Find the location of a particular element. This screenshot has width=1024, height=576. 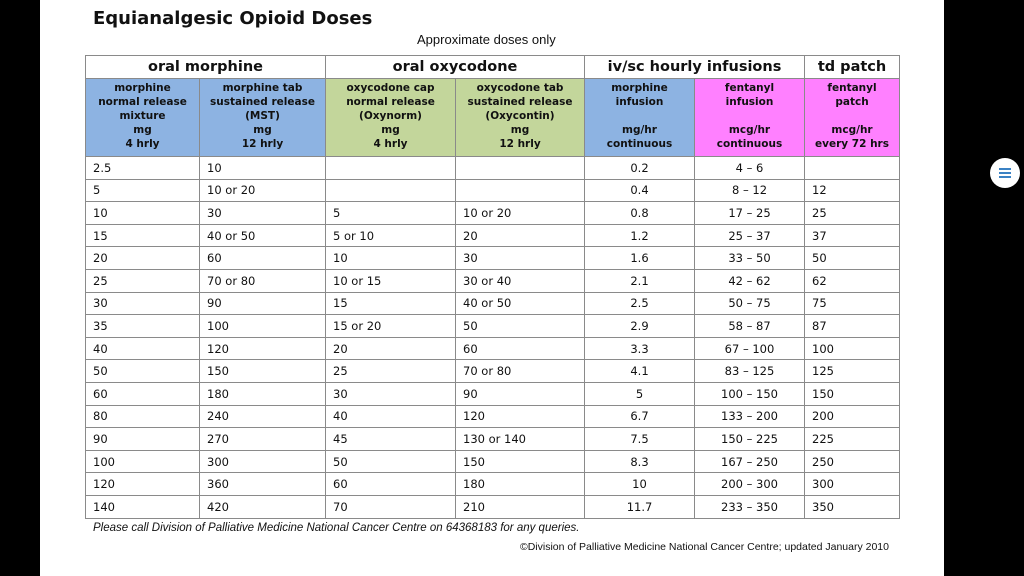

menu-button is located at coordinates (1005, 173).